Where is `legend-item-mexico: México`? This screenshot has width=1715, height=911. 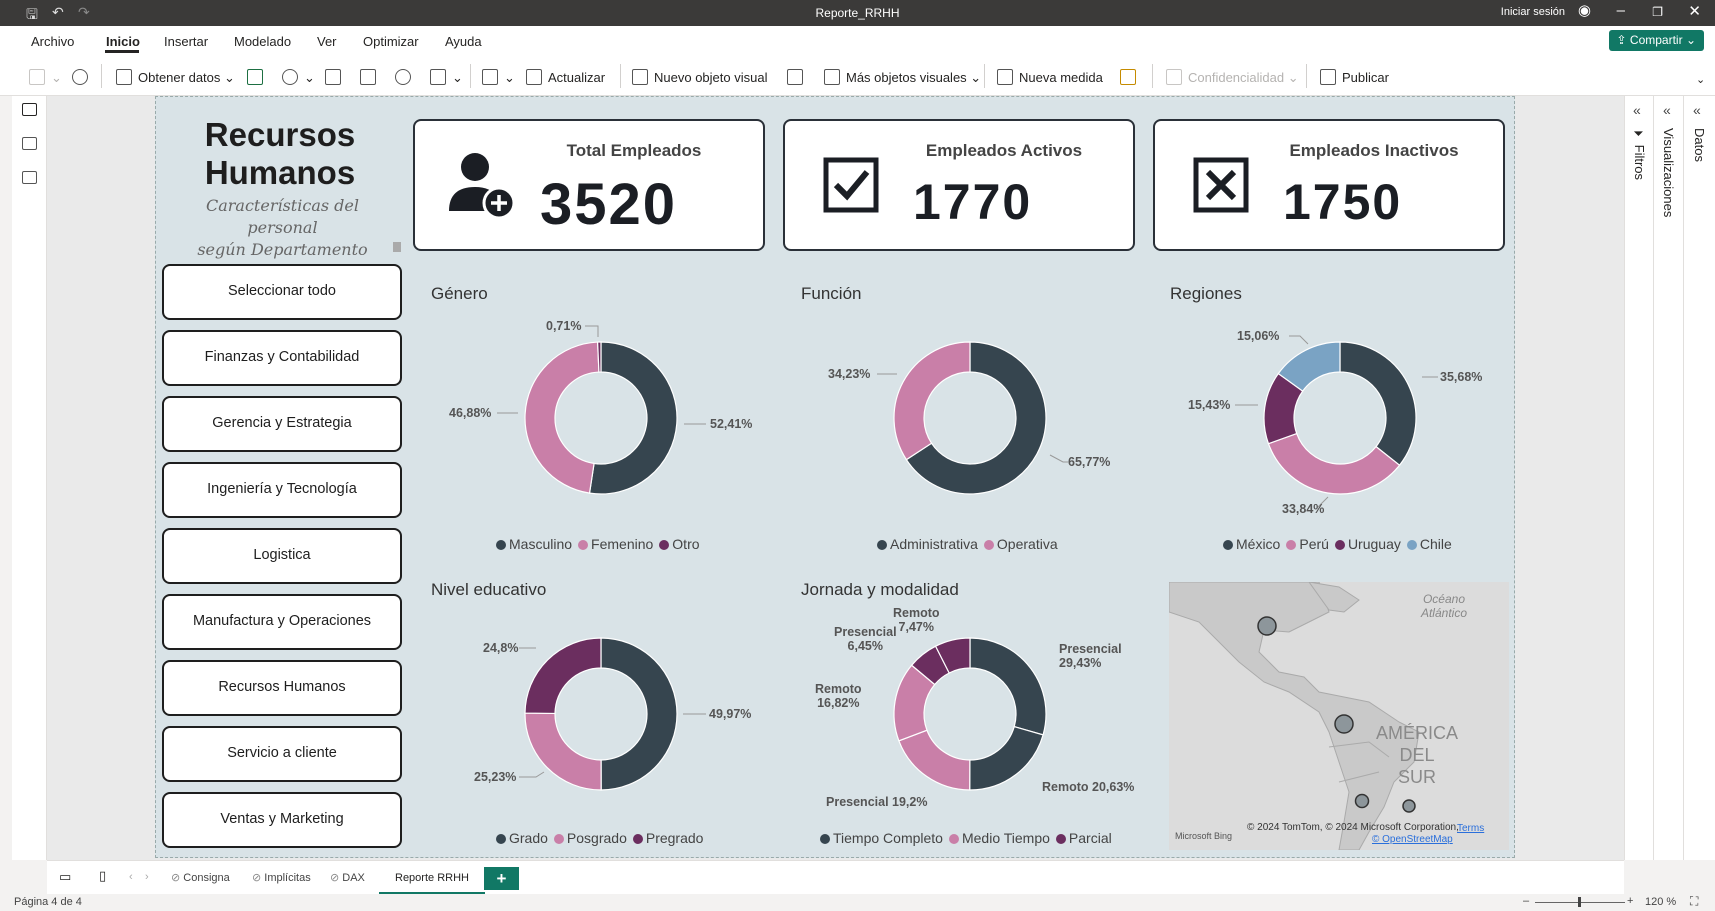 legend-item-mexico: México is located at coordinates (1251, 544).